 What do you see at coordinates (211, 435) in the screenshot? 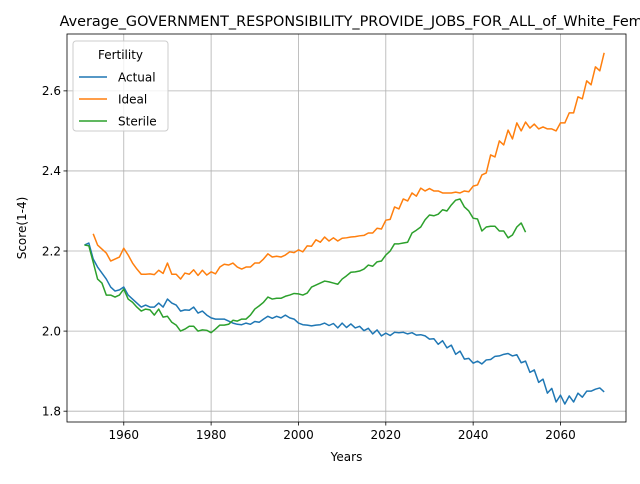
I see `x-tick-label: 1980` at bounding box center [211, 435].